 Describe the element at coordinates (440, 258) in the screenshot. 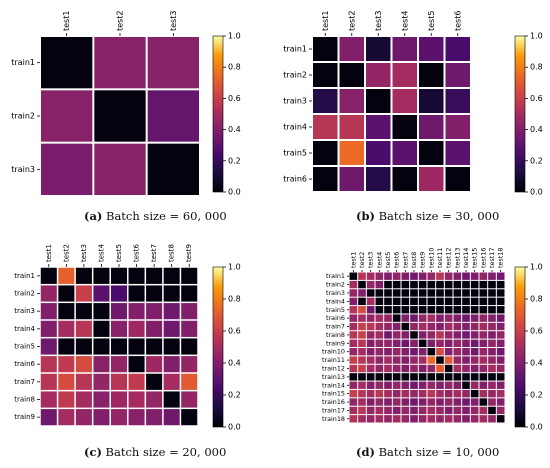

I see `column-label: test11` at that location.